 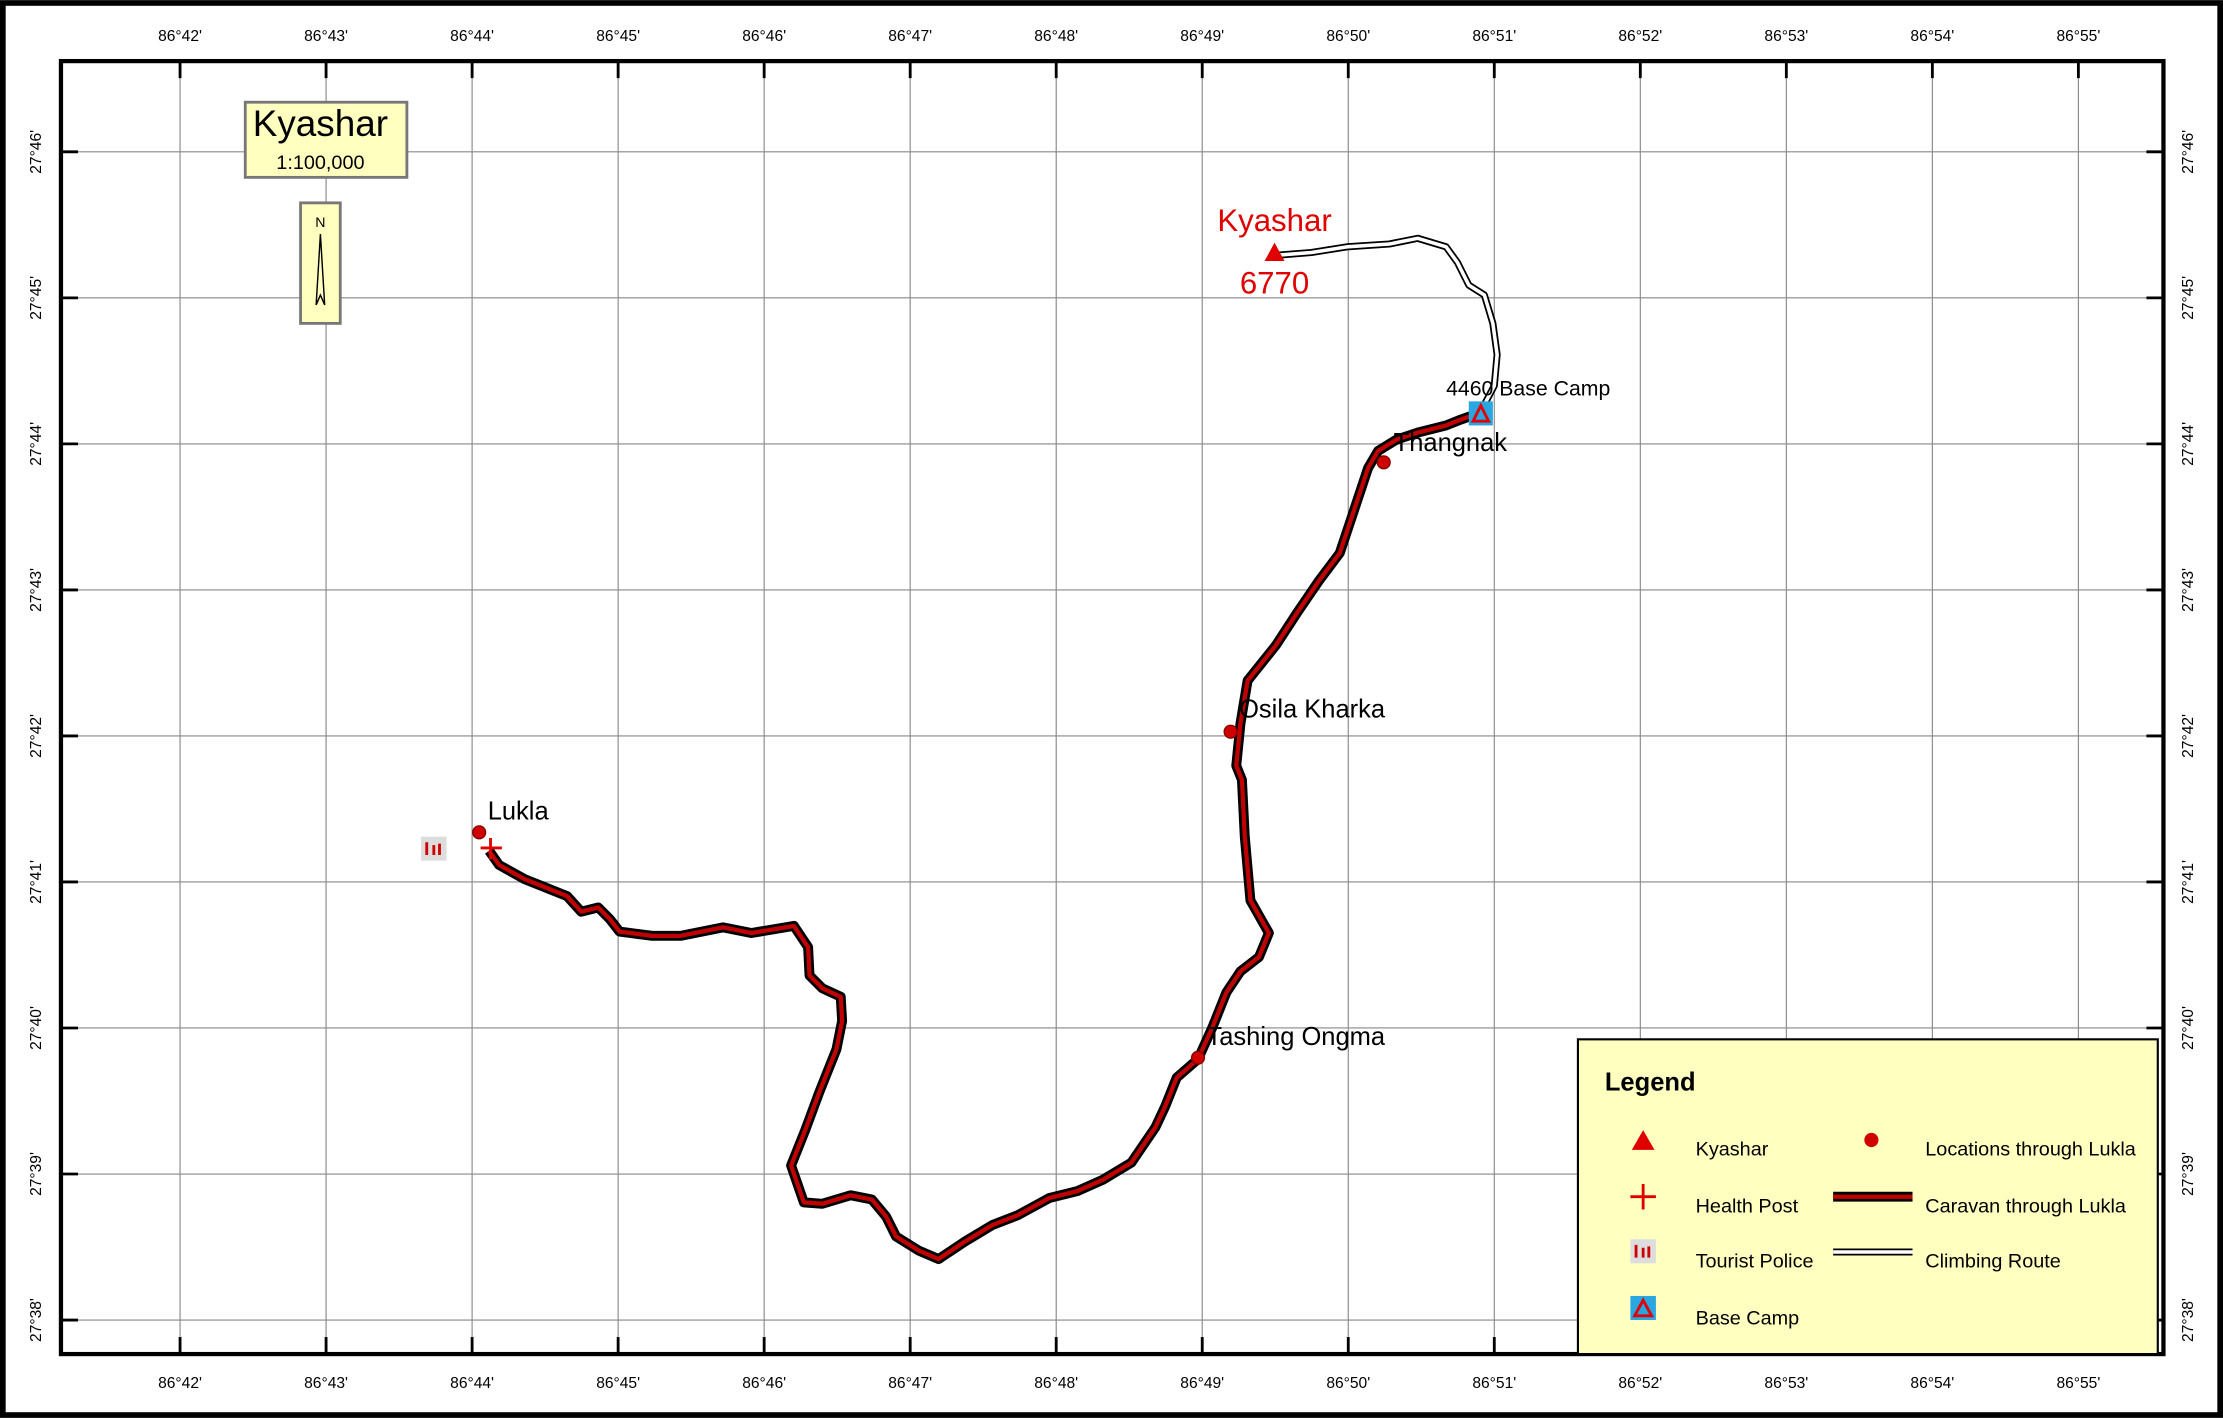 I want to click on map-title: Kyashar, so click(x=320, y=123).